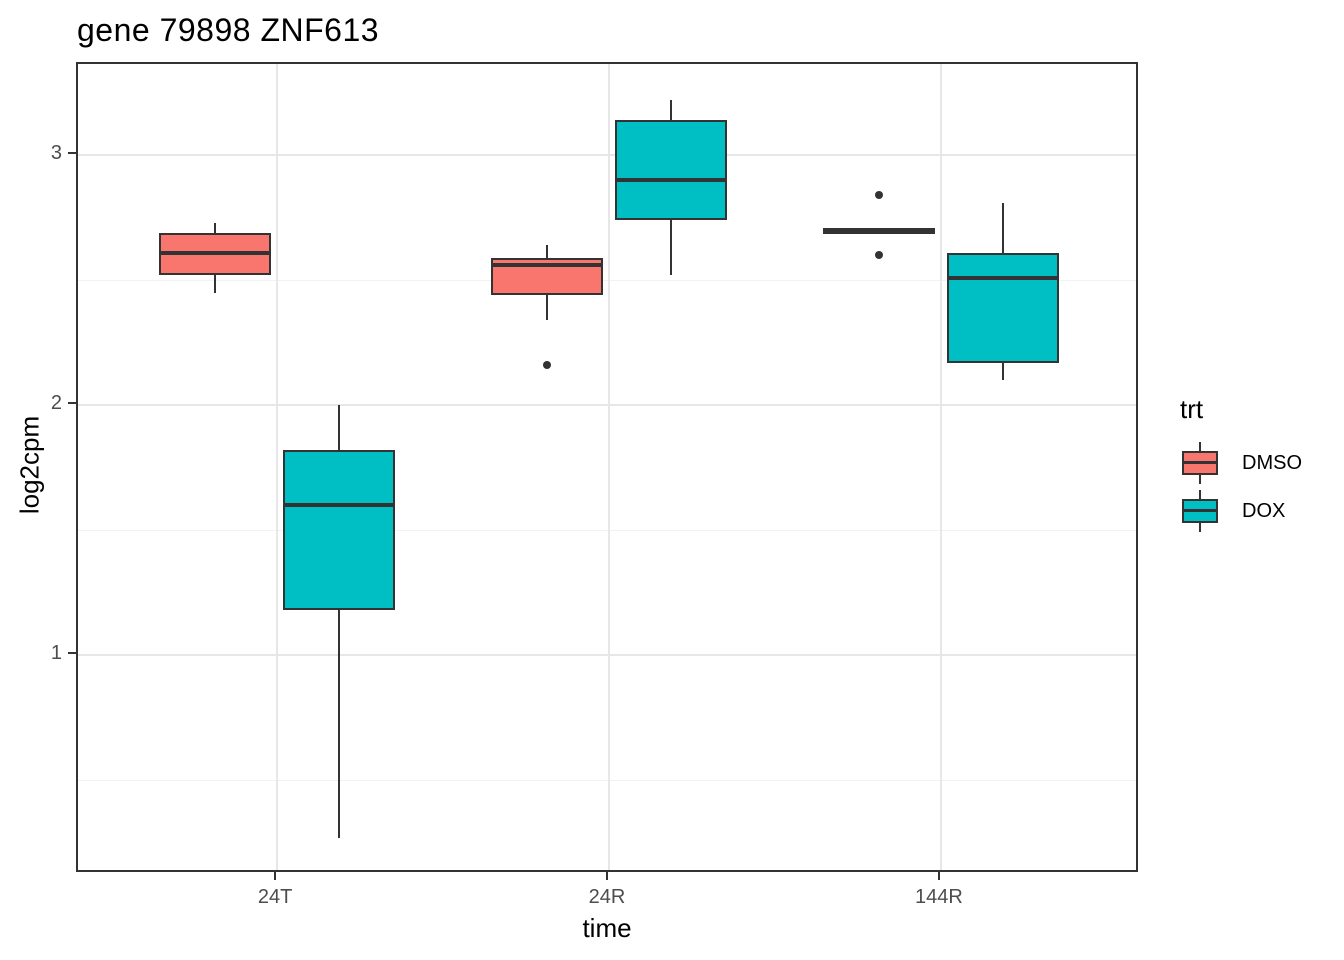  I want to click on boxplot-144R-DOX-upper-whisker, so click(1002, 227).